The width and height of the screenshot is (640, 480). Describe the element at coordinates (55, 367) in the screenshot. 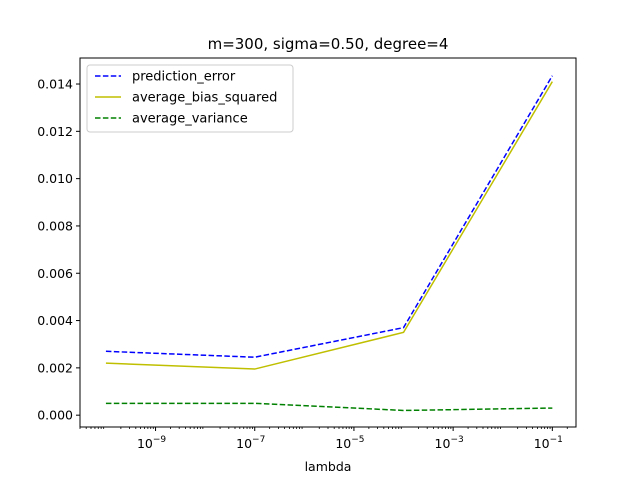

I see `y-tick-label: 0.002` at that location.